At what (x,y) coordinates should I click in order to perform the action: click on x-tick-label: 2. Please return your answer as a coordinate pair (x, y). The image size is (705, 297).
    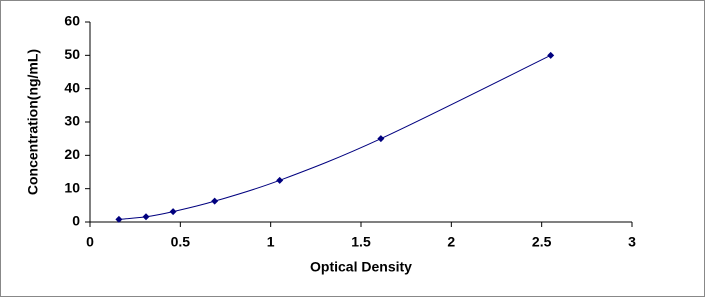
    Looking at the image, I should click on (451, 242).